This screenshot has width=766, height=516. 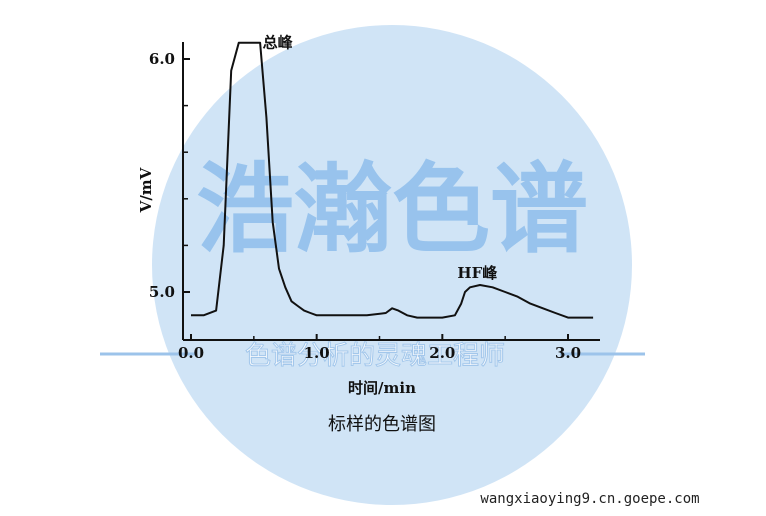 What do you see at coordinates (162, 292) in the screenshot?
I see `y-tick-label: 5.0` at bounding box center [162, 292].